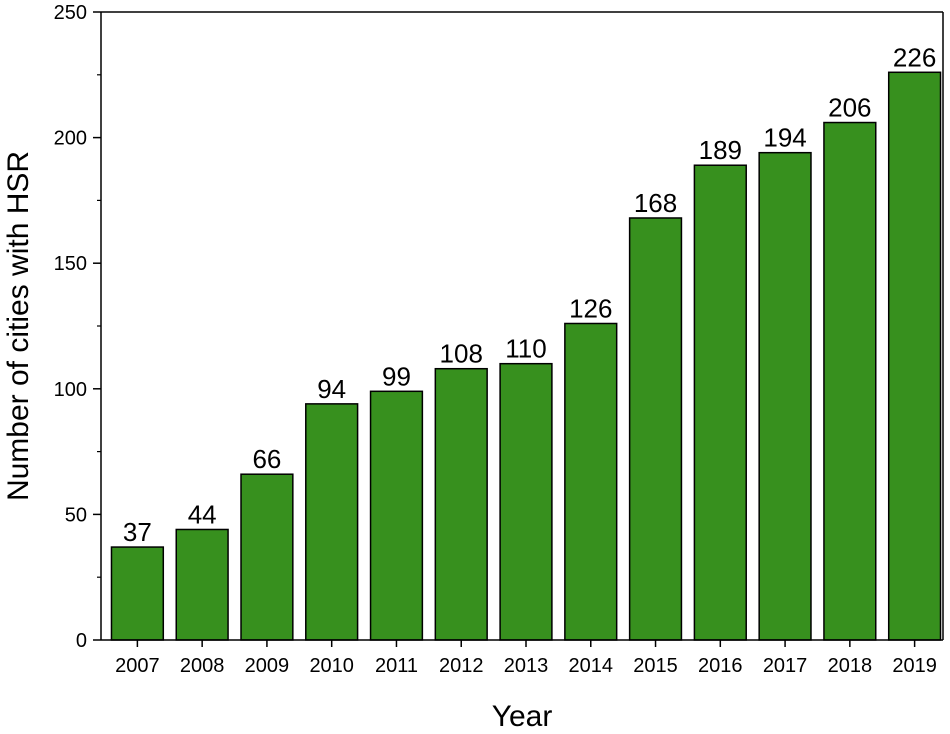  Describe the element at coordinates (522, 716) in the screenshot. I see `x-axis-title: Year` at that location.